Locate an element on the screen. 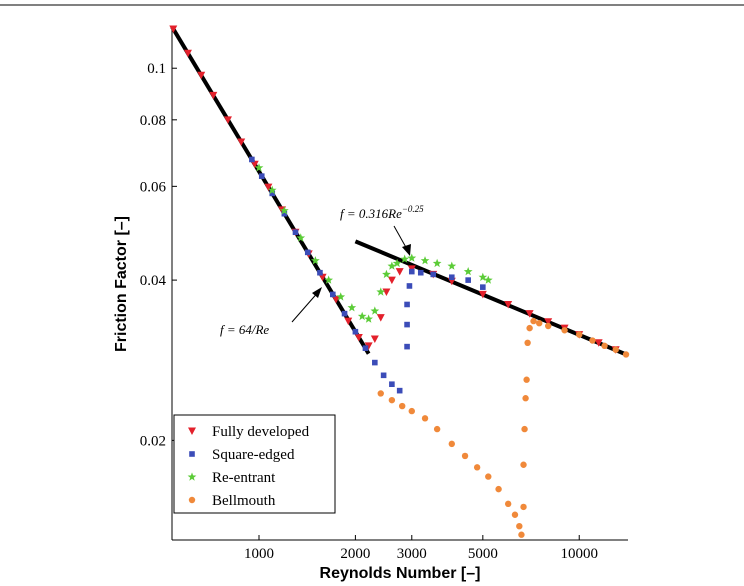  legend-label: Fully developed is located at coordinates (261, 432).